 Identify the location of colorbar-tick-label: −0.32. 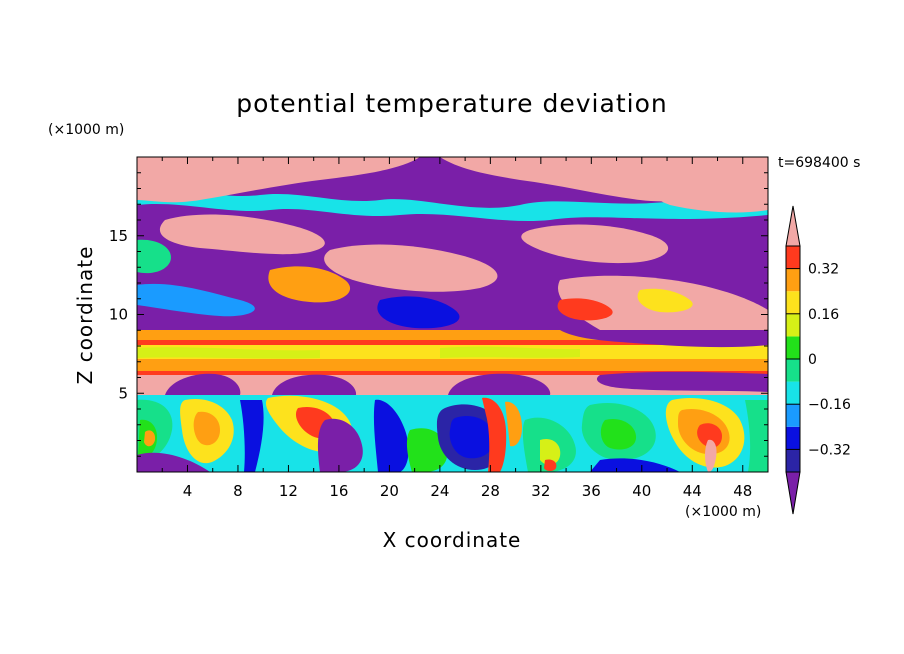
(829, 450).